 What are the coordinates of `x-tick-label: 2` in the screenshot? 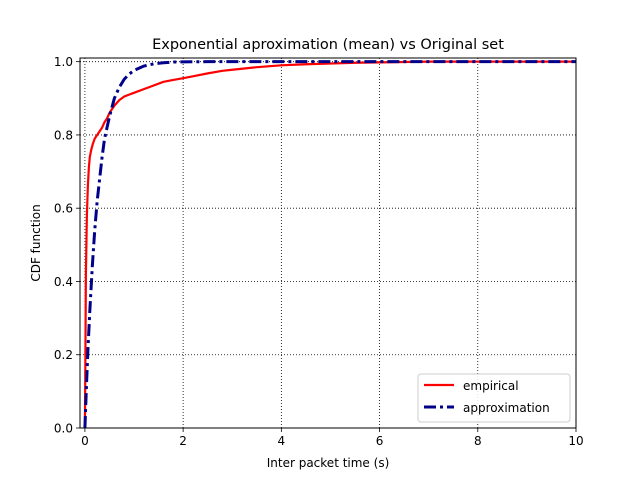 It's located at (183, 441).